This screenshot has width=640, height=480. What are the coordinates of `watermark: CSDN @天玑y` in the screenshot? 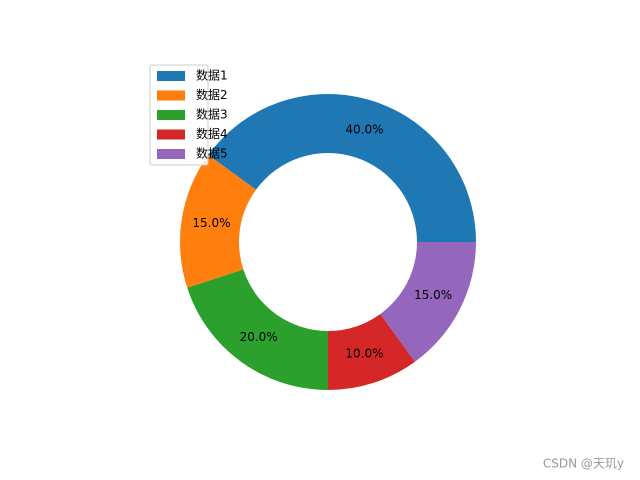 It's located at (583, 464).